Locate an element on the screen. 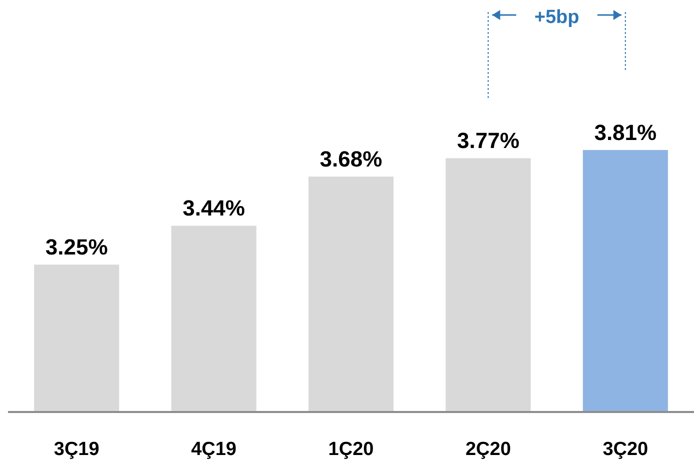  text: +5bp is located at coordinates (557, 17).